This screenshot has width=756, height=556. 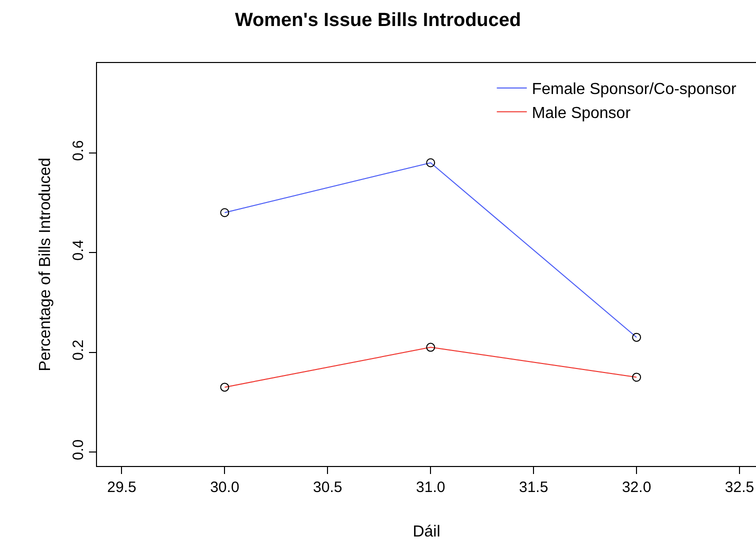 I want to click on x-tick-label: 30.0, so click(x=225, y=487).